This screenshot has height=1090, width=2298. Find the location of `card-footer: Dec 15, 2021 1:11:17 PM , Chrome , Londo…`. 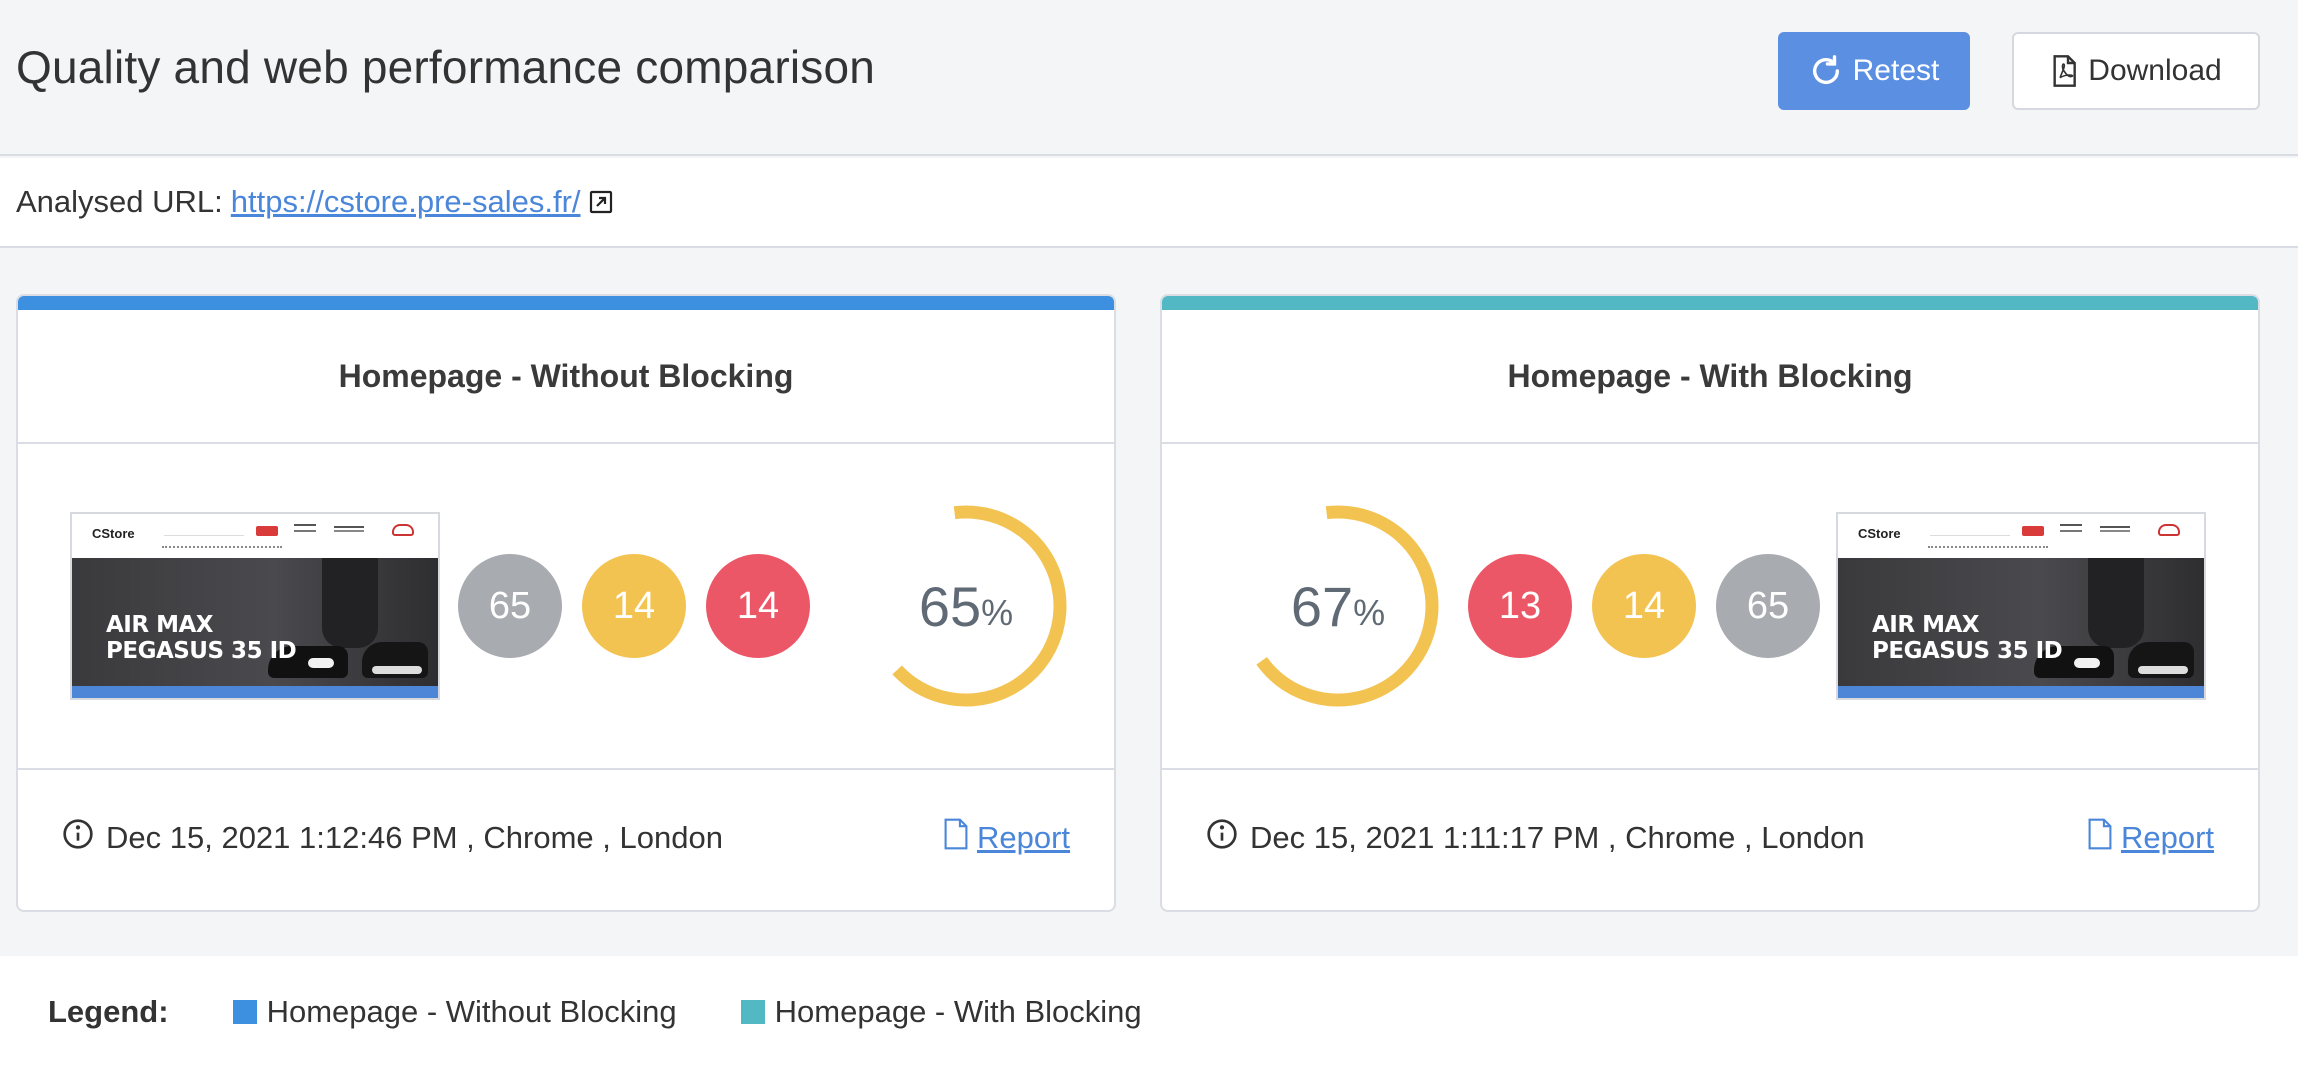

card-footer: Dec 15, 2021 1:11:17 PM , Chrome , Londo… is located at coordinates (1710, 841).